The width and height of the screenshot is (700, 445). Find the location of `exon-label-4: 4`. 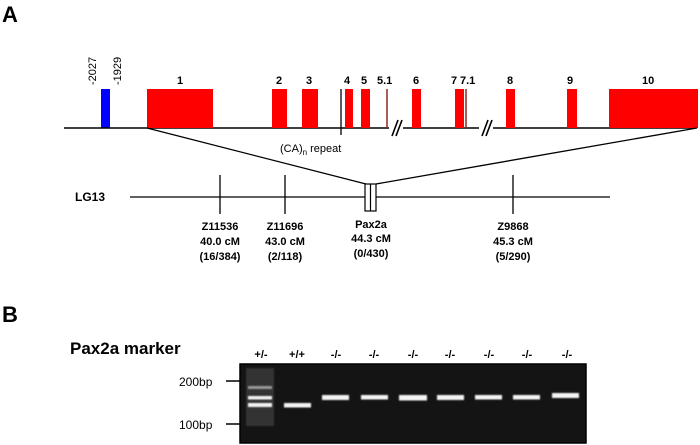

exon-label-4: 4 is located at coordinates (347, 81).